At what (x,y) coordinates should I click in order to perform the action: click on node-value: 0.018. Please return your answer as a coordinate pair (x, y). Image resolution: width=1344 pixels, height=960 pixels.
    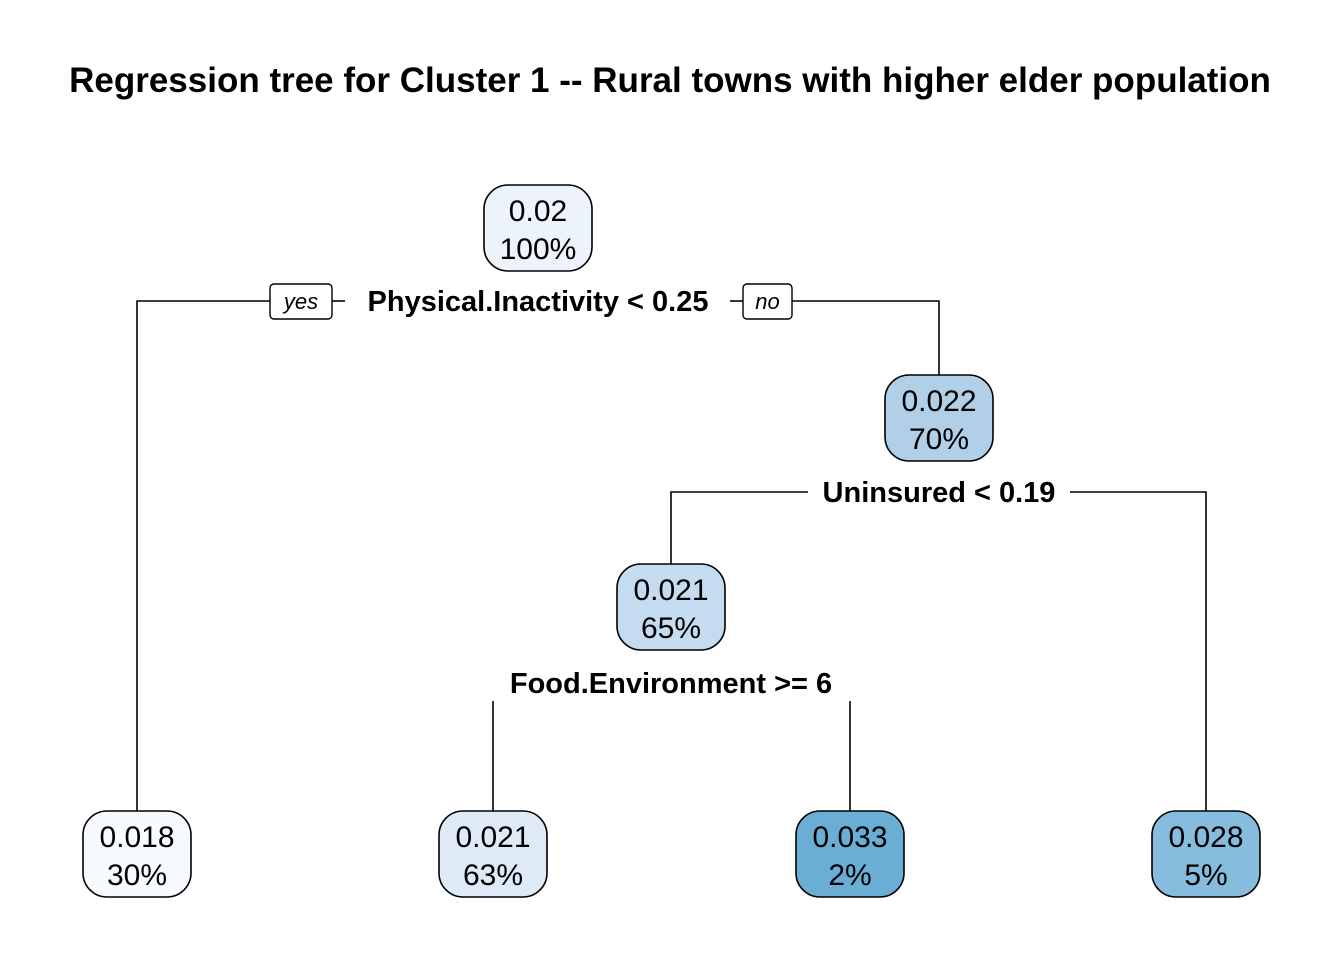
    Looking at the image, I should click on (136, 837).